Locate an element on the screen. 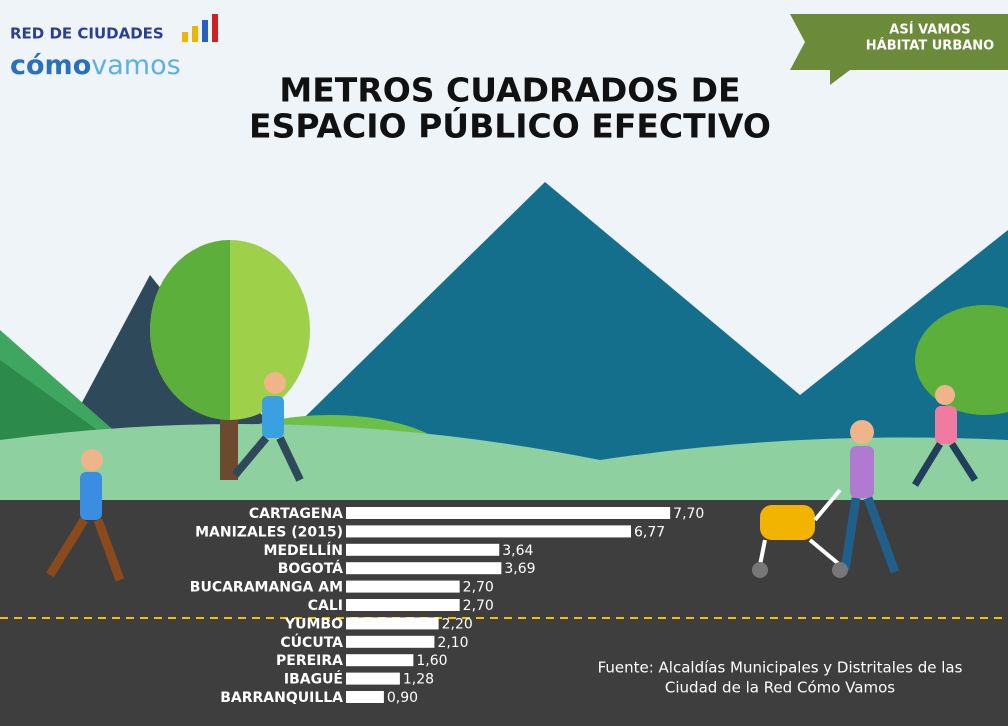 This screenshot has width=1008, height=726. badge-text: ASÍ VAMOS is located at coordinates (929, 30).